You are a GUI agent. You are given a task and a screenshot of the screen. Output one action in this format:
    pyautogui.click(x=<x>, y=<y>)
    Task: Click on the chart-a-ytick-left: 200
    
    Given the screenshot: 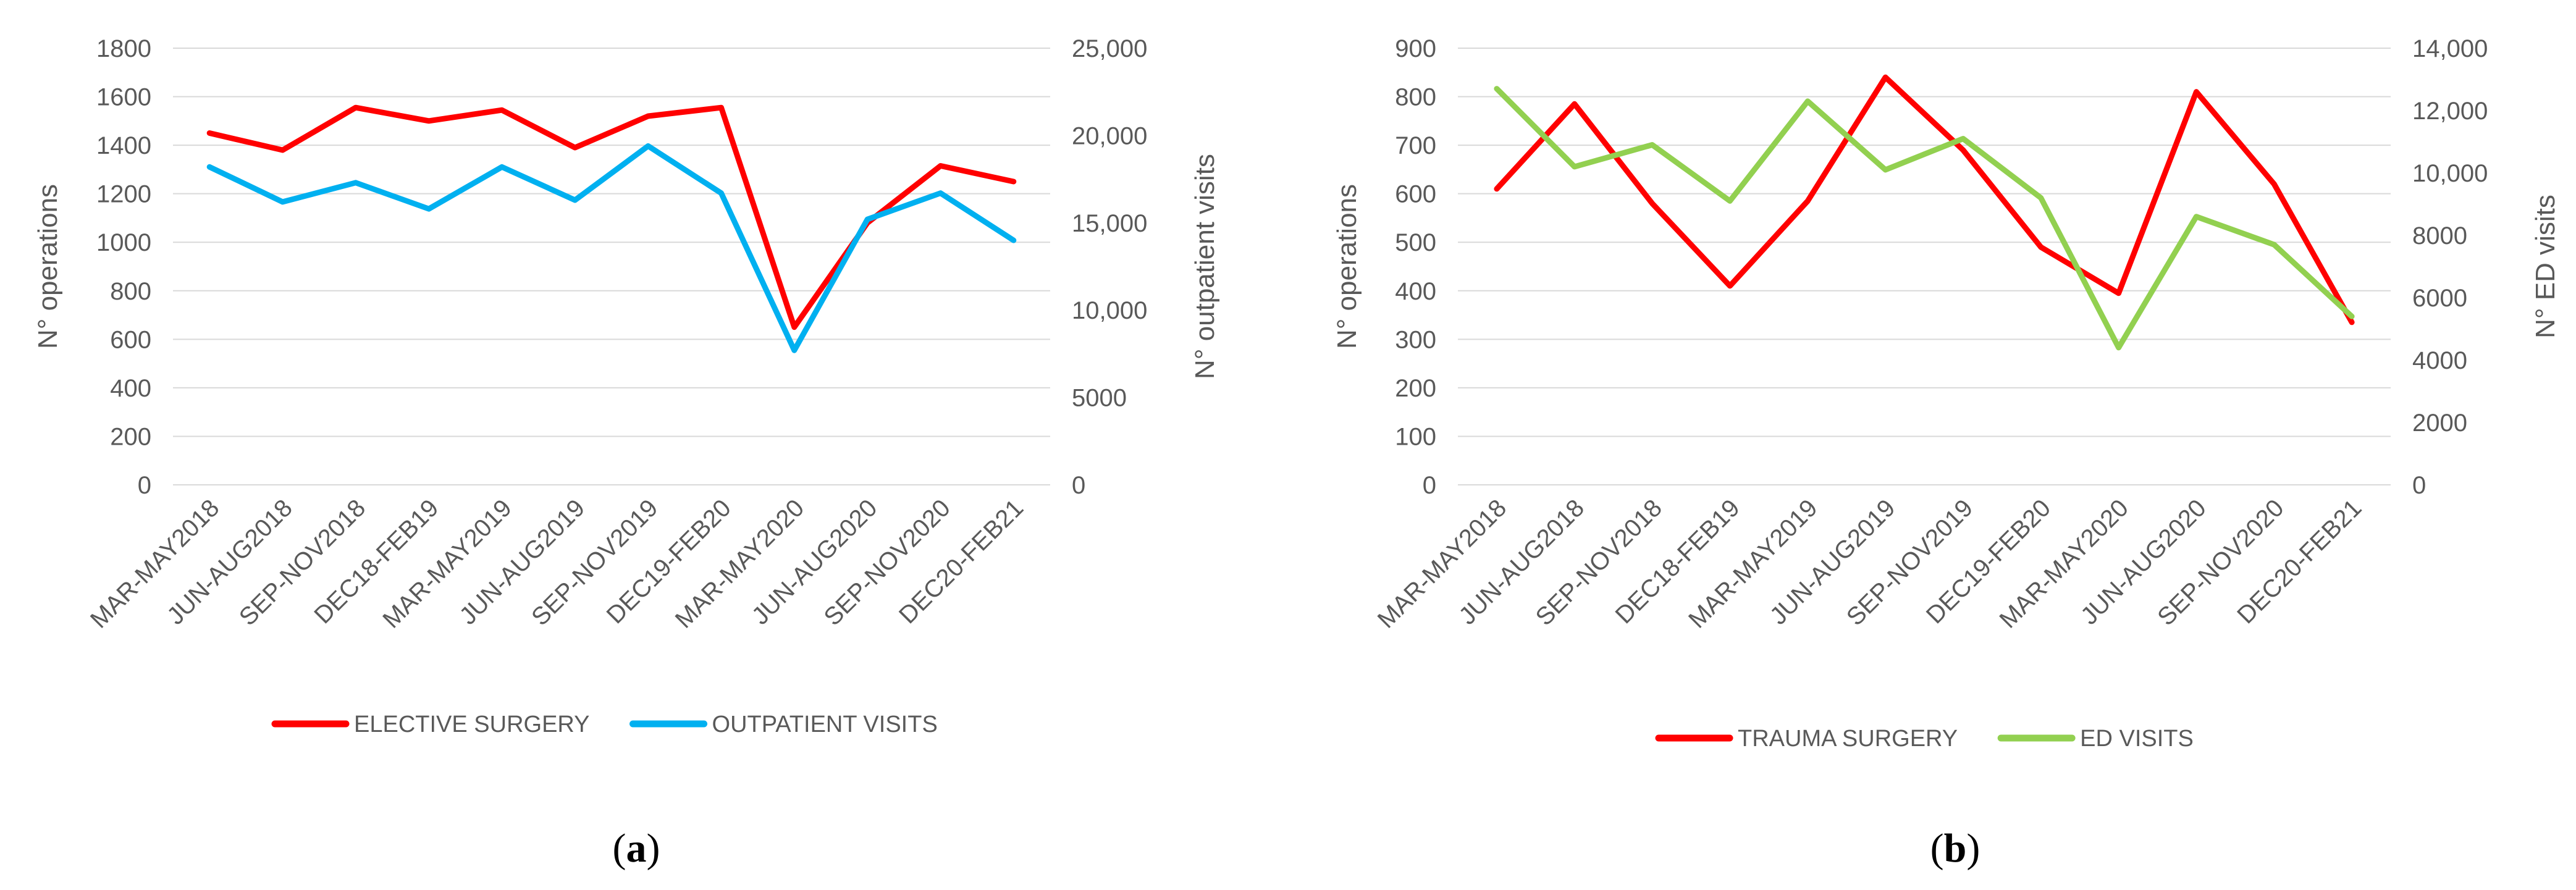 What is the action you would take?
    pyautogui.click(x=130, y=436)
    